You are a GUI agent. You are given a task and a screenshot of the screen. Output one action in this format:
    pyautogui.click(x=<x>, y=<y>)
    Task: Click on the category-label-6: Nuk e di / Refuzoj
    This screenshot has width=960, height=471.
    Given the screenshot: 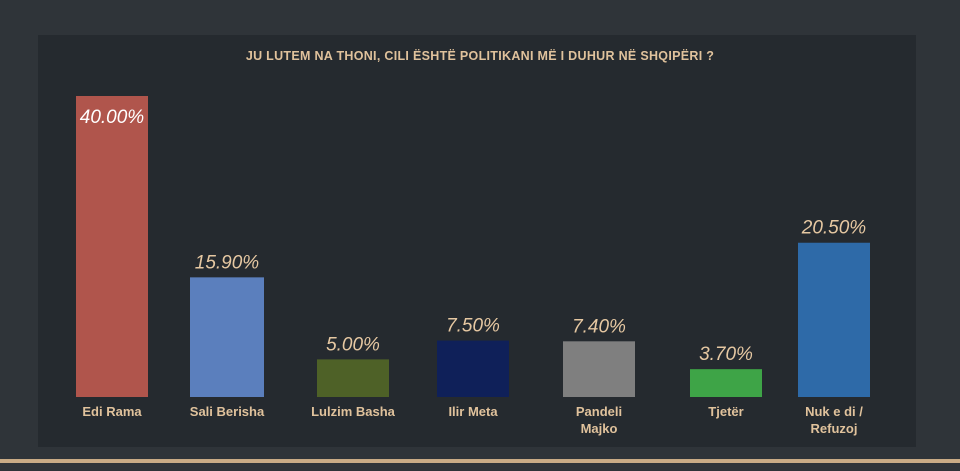 What is the action you would take?
    pyautogui.click(x=834, y=420)
    